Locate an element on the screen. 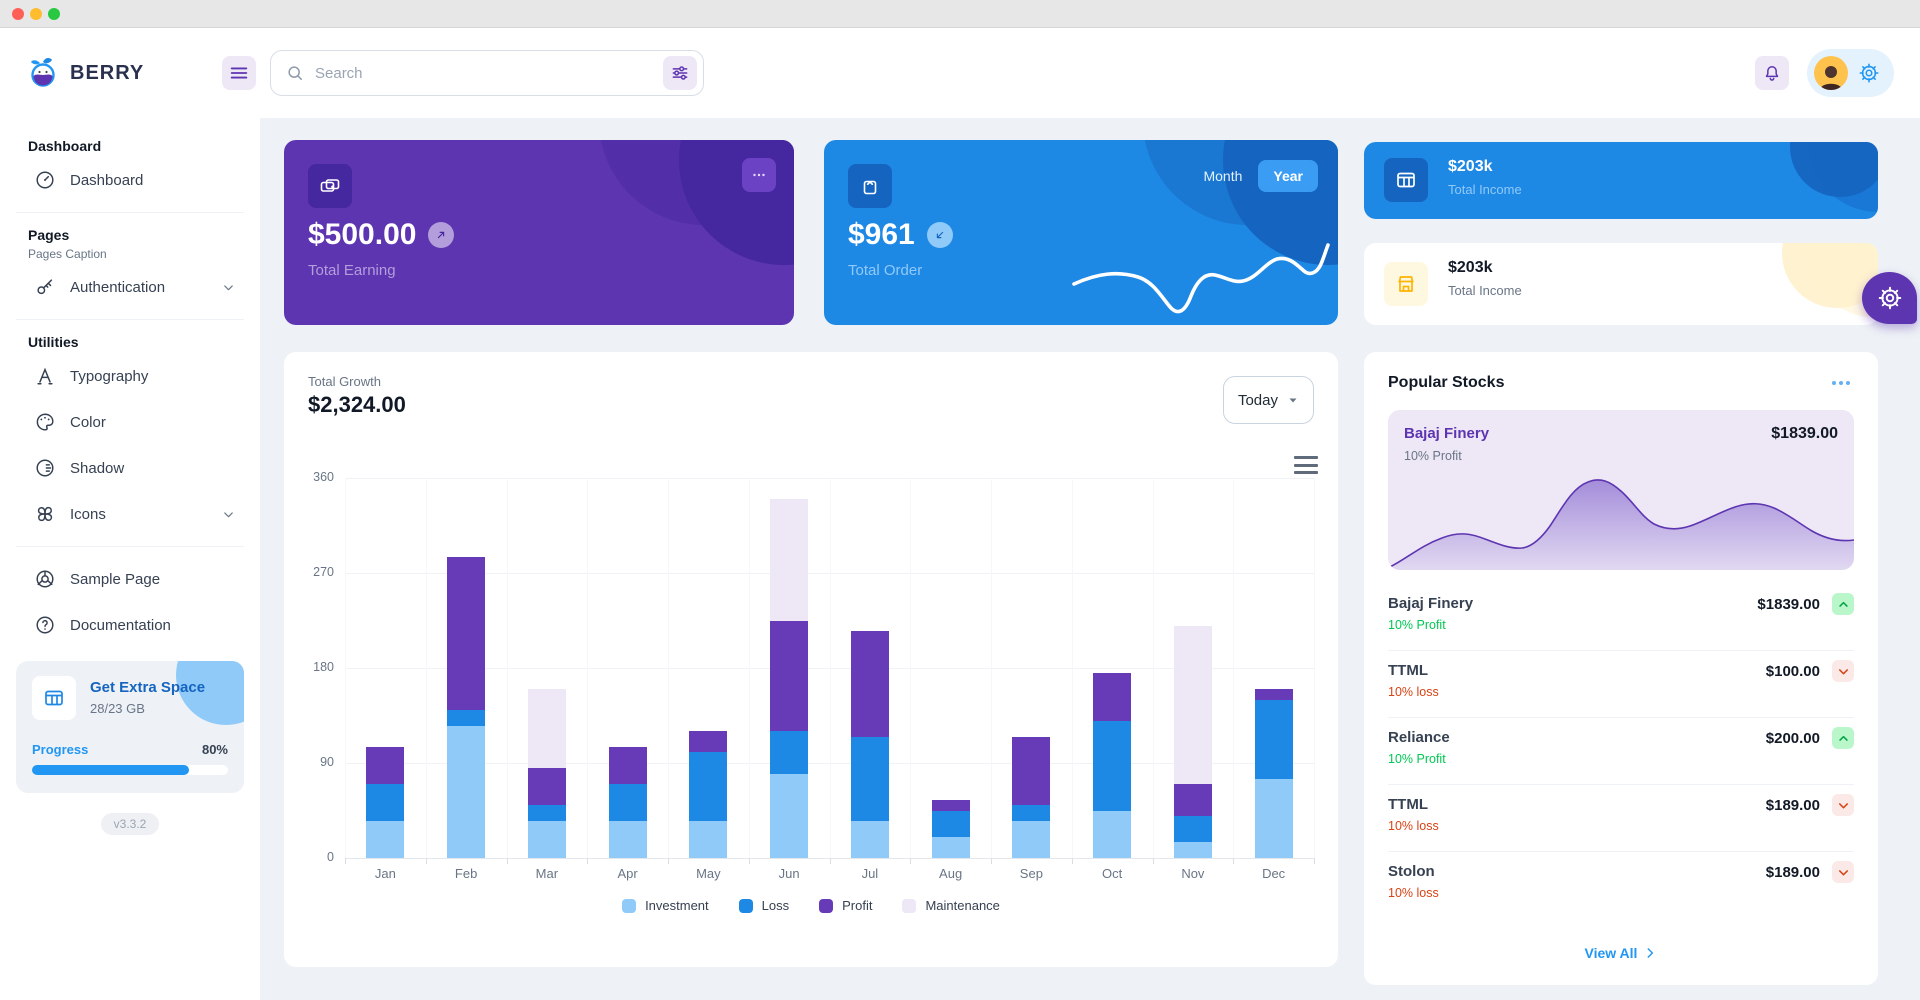 This screenshot has height=1000, width=1920. macos-titlebar is located at coordinates (960, 14).